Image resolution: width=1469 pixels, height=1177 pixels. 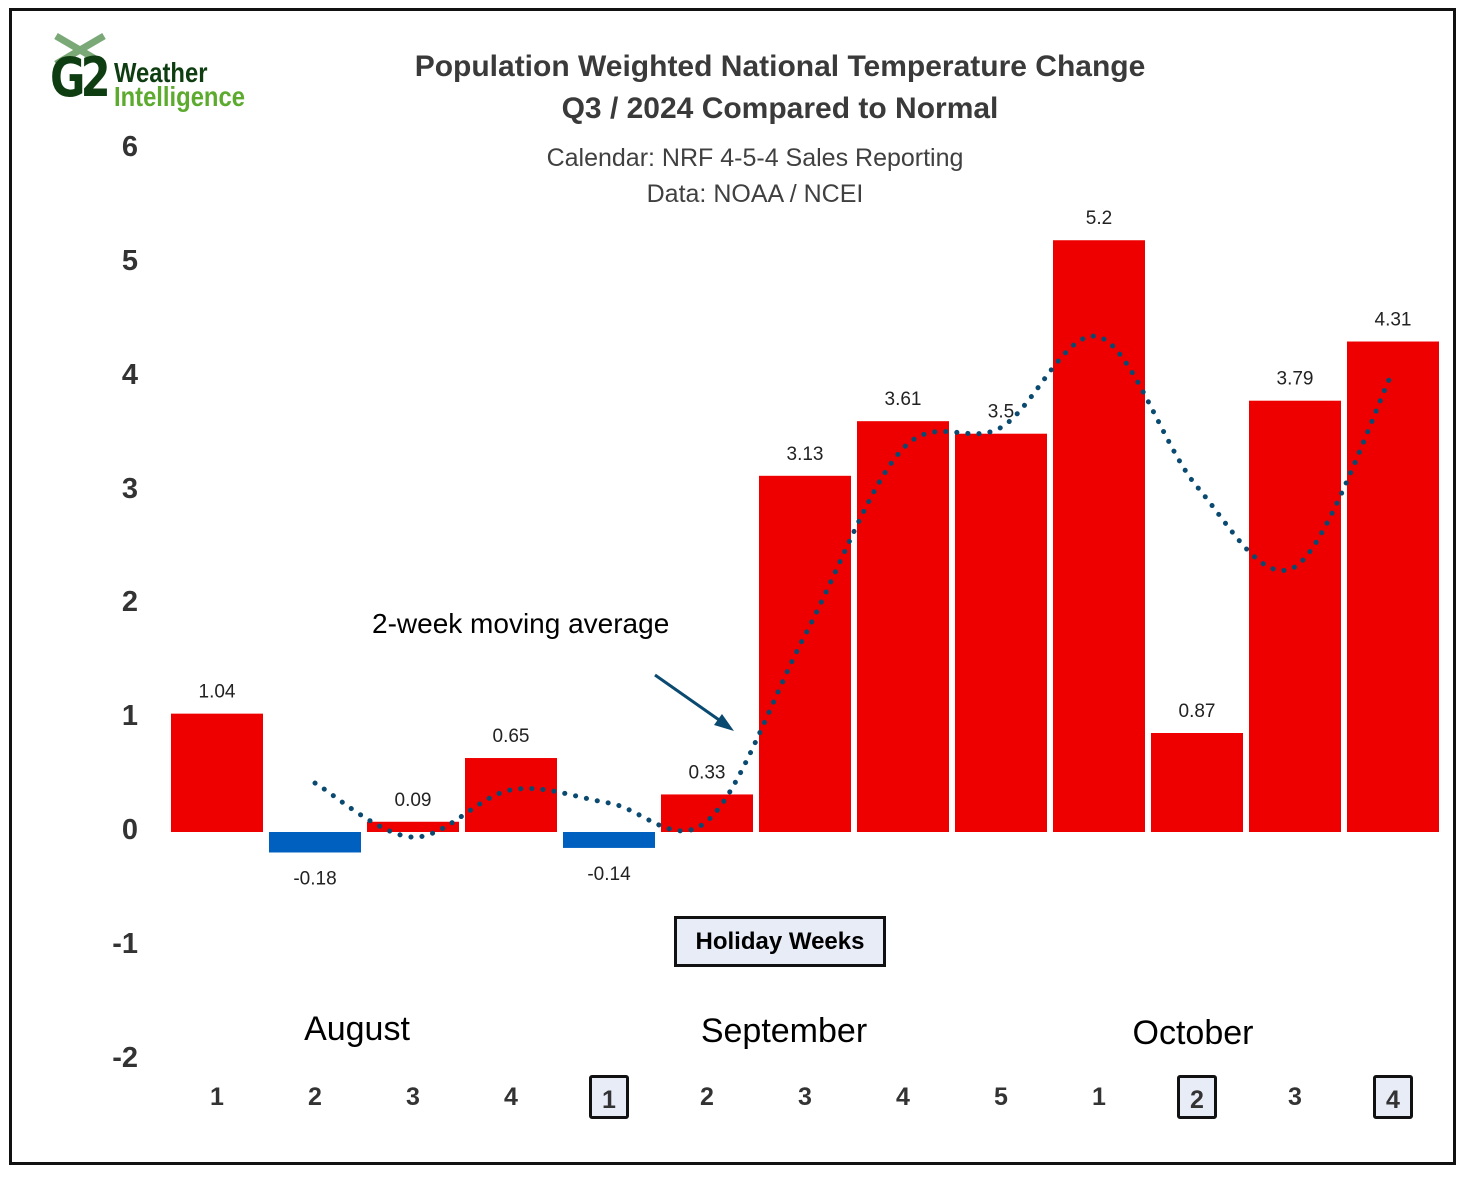 What do you see at coordinates (1193, 1033) in the screenshot?
I see `month-label-october: October` at bounding box center [1193, 1033].